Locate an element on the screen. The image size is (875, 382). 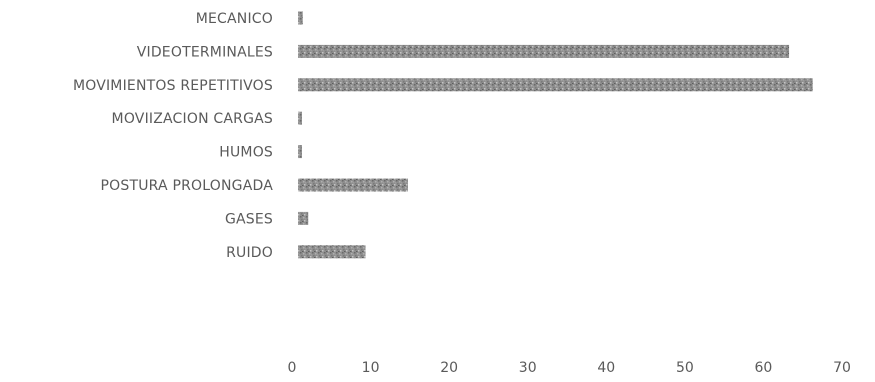
x-tick-label: 0 is located at coordinates (292, 368).